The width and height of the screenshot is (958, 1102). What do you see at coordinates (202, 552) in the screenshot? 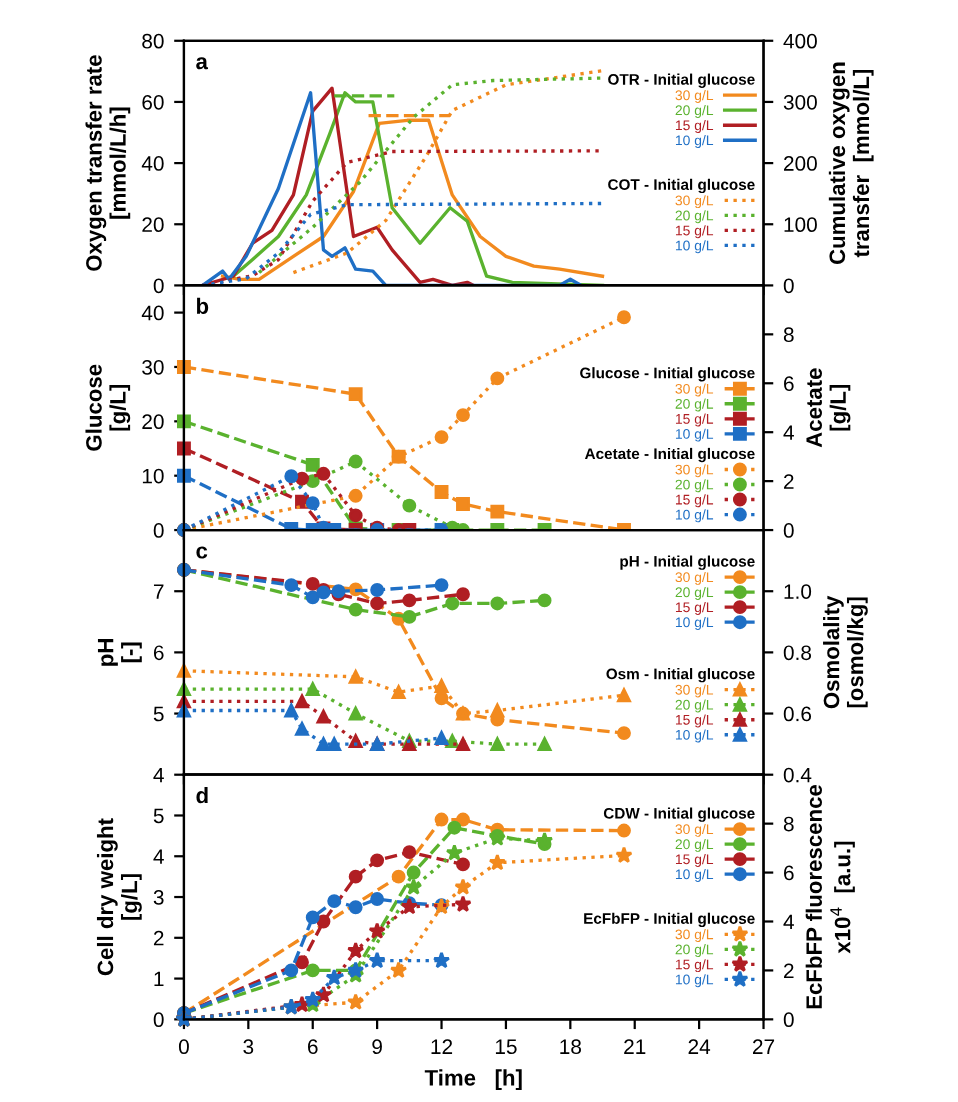
I see `text: c` at bounding box center [202, 552].